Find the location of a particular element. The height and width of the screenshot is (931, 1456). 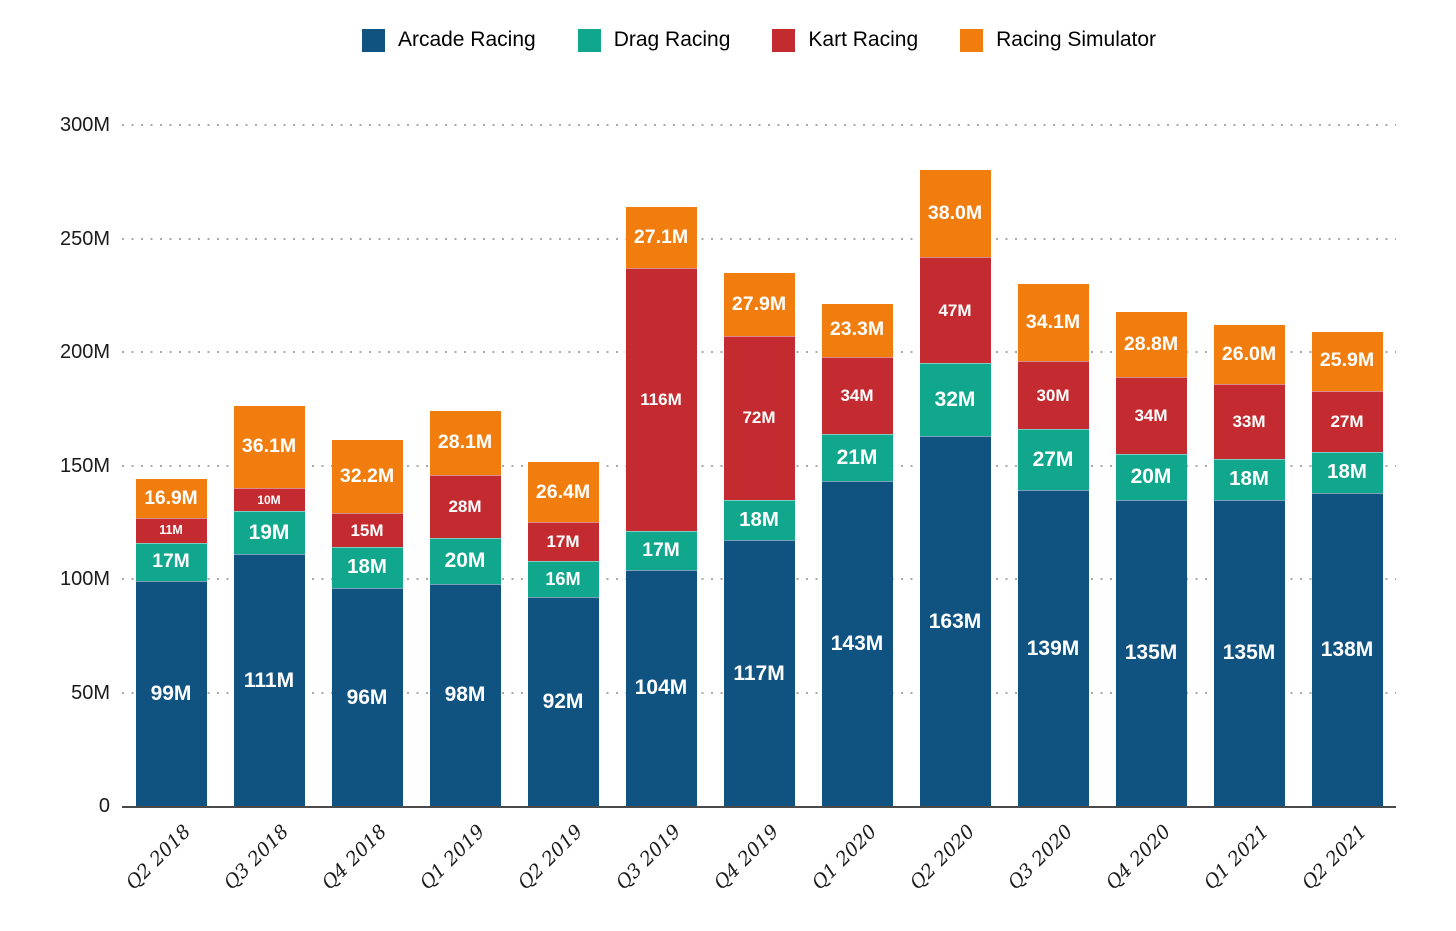

bar-segment-value-label: 38.0M is located at coordinates (955, 212).